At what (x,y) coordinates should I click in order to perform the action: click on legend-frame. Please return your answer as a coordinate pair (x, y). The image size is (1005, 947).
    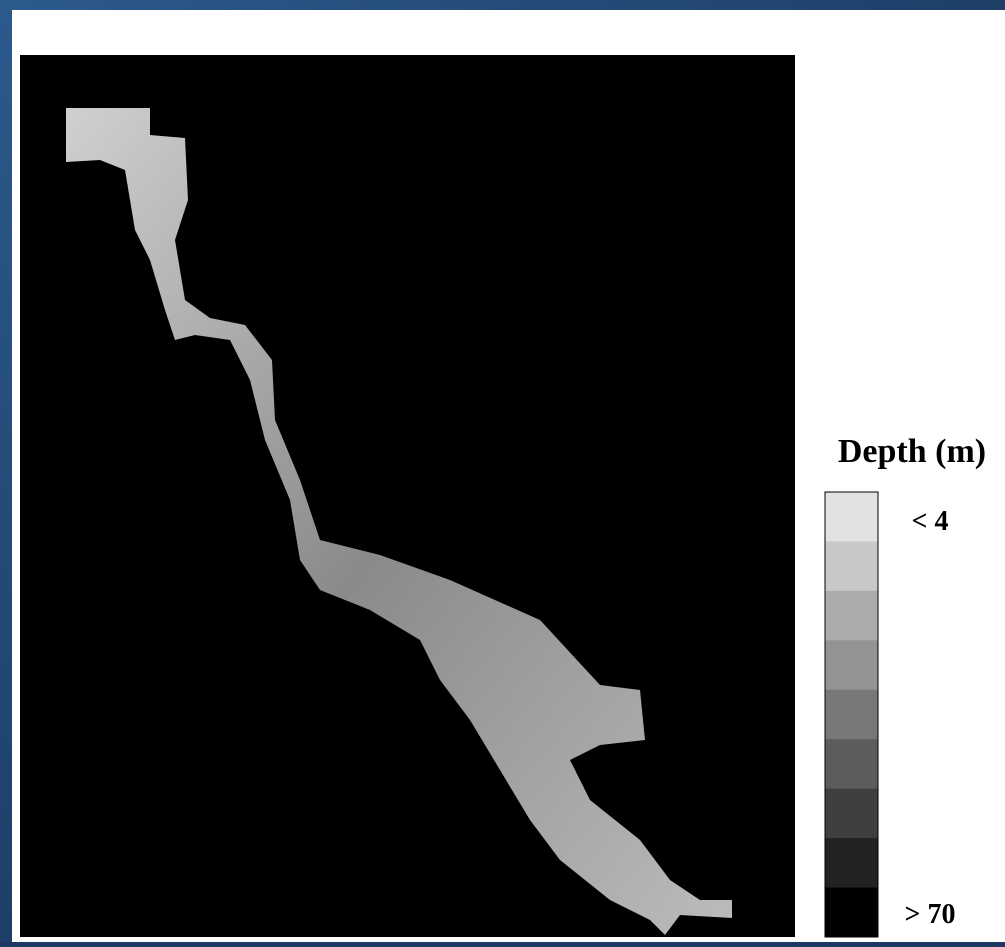
    Looking at the image, I should click on (851, 714).